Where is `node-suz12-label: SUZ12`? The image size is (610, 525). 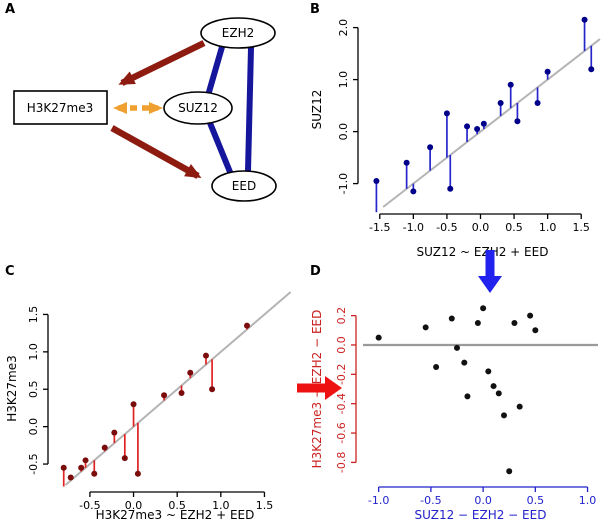
node-suz12-label: SUZ12 is located at coordinates (198, 108).